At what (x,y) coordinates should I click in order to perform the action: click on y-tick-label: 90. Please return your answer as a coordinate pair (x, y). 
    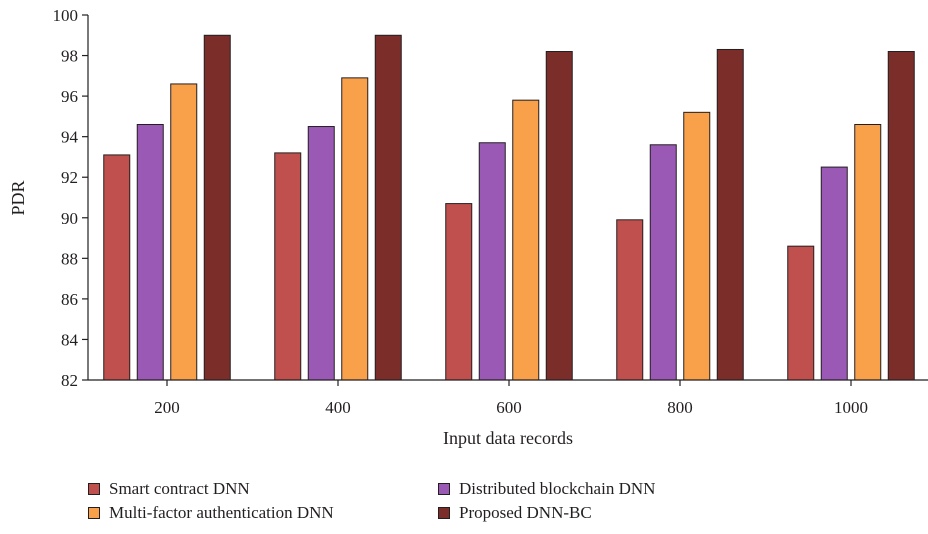
    Looking at the image, I should click on (69, 218).